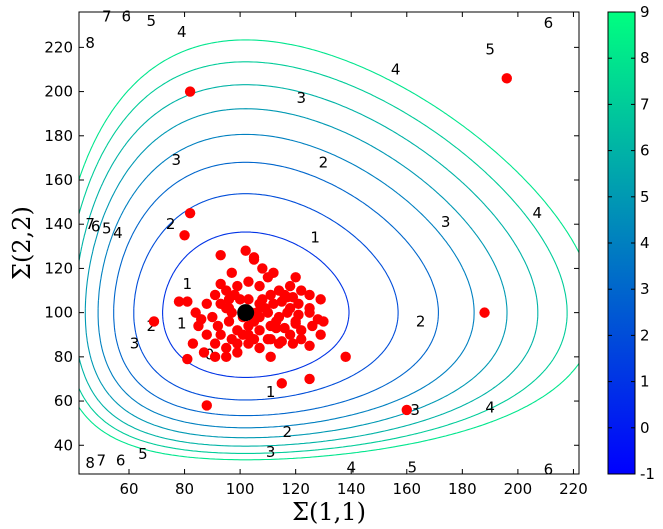  I want to click on colorbar-tick-label: 1, so click(645, 382).